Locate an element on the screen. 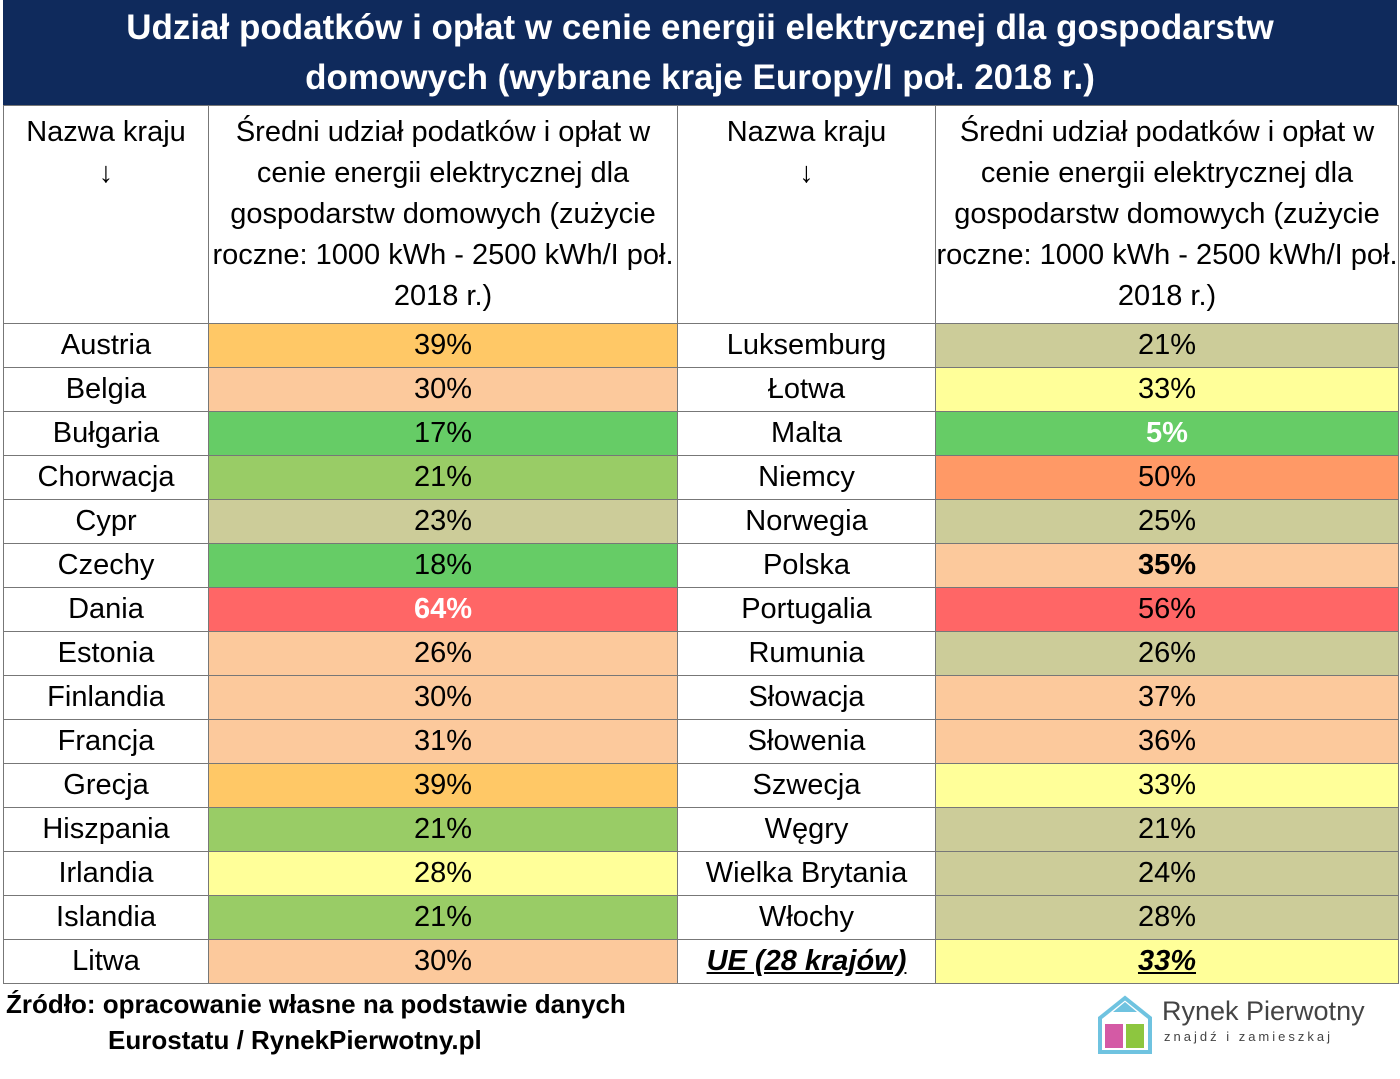 This screenshot has width=1400, height=1079. country-name: Bułgaria is located at coordinates (106, 433).